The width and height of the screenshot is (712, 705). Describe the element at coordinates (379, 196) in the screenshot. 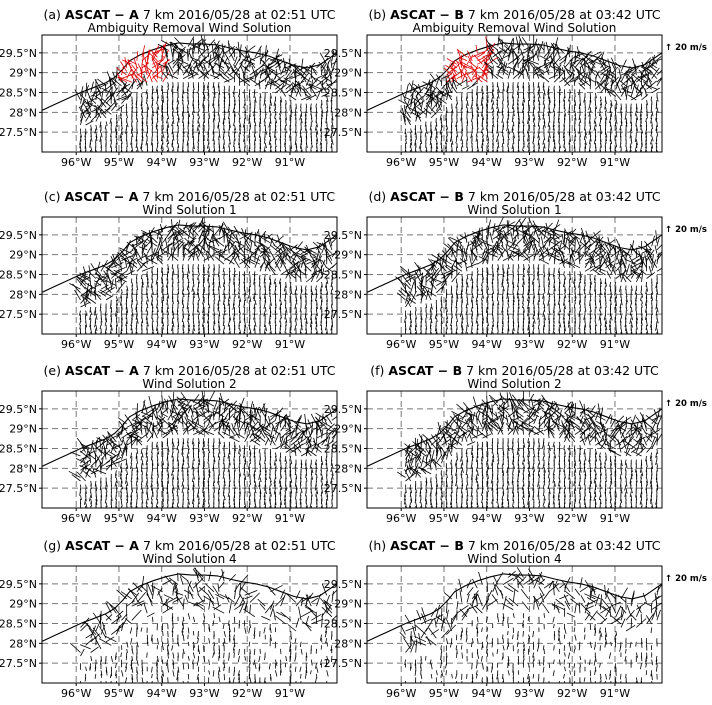

I see `panel-label: (d)` at that location.